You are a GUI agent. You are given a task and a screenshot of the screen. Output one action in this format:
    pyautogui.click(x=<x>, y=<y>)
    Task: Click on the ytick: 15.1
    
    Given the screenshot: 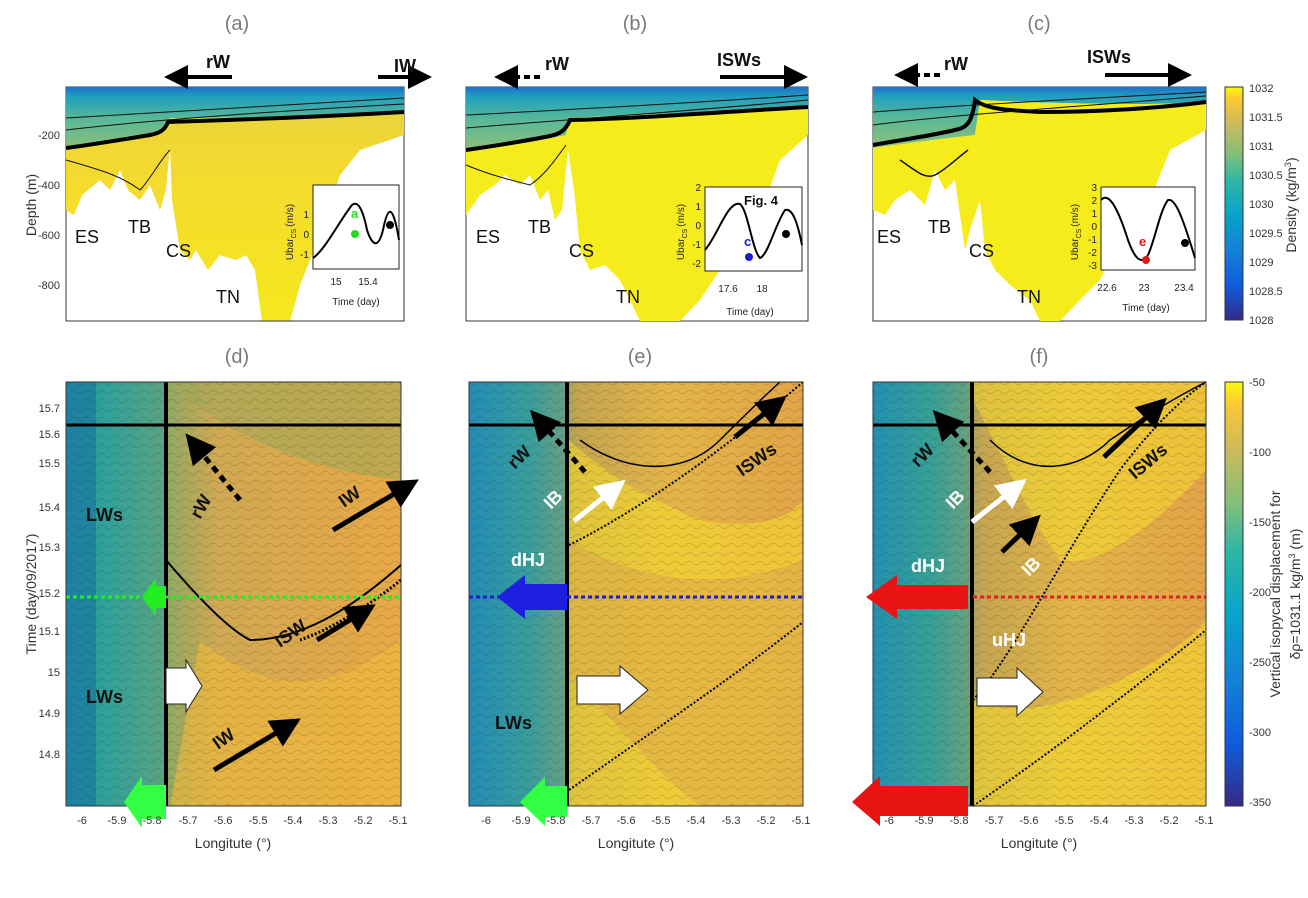 What is the action you would take?
    pyautogui.click(x=49, y=632)
    